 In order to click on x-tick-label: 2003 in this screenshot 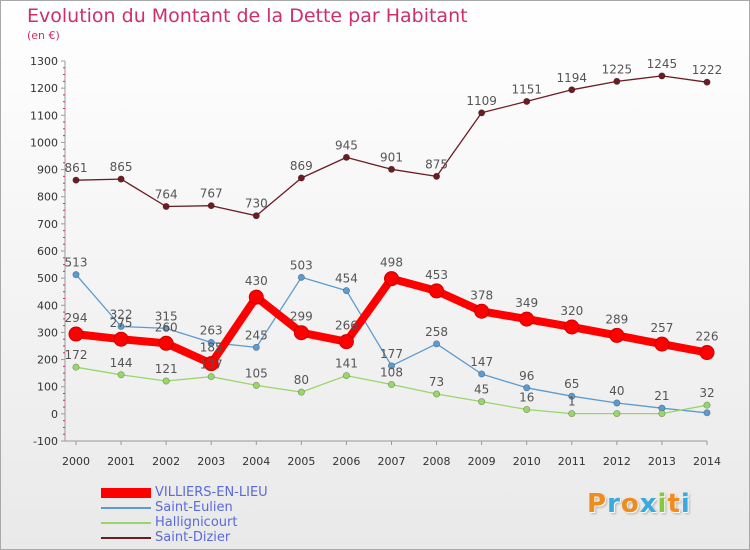, I will do `click(211, 461)`.